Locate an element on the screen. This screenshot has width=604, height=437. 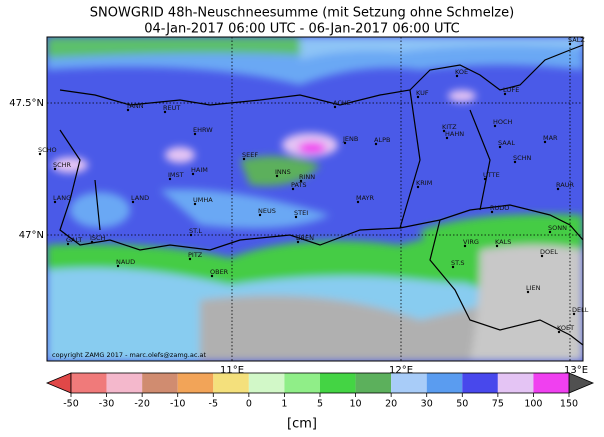
place-label: ST.S is located at coordinates (458, 263).